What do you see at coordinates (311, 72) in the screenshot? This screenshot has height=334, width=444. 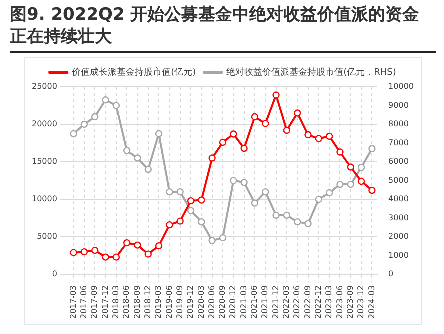 I see `legend-label: 绝对收益价值派基金持股市值(亿元，RHS)` at bounding box center [311, 72].